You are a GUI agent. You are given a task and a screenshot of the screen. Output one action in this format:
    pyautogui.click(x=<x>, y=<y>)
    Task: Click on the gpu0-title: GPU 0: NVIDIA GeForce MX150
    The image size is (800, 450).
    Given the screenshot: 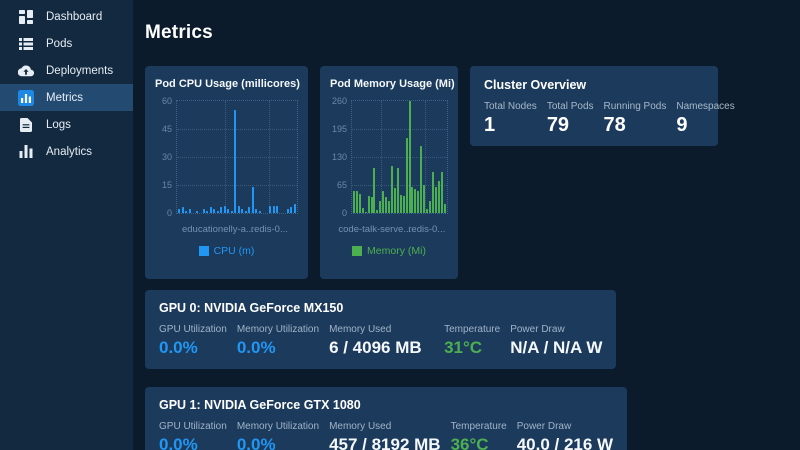 What is the action you would take?
    pyautogui.click(x=251, y=308)
    